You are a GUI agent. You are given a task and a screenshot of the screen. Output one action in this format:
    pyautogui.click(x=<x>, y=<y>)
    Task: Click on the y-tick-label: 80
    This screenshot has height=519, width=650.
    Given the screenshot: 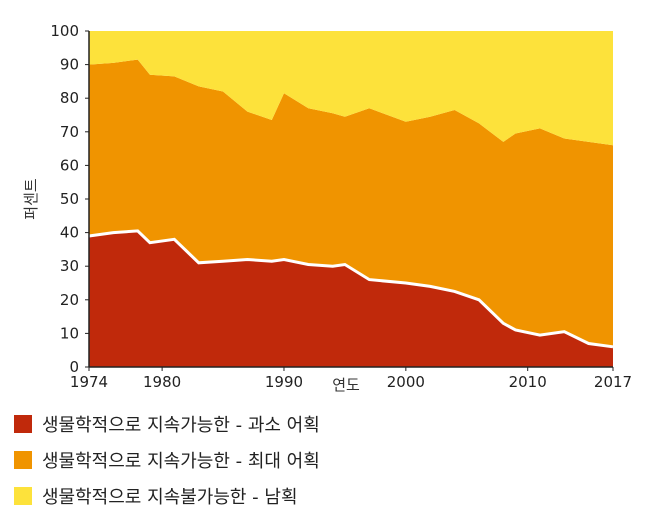 What is the action you would take?
    pyautogui.click(x=69, y=98)
    